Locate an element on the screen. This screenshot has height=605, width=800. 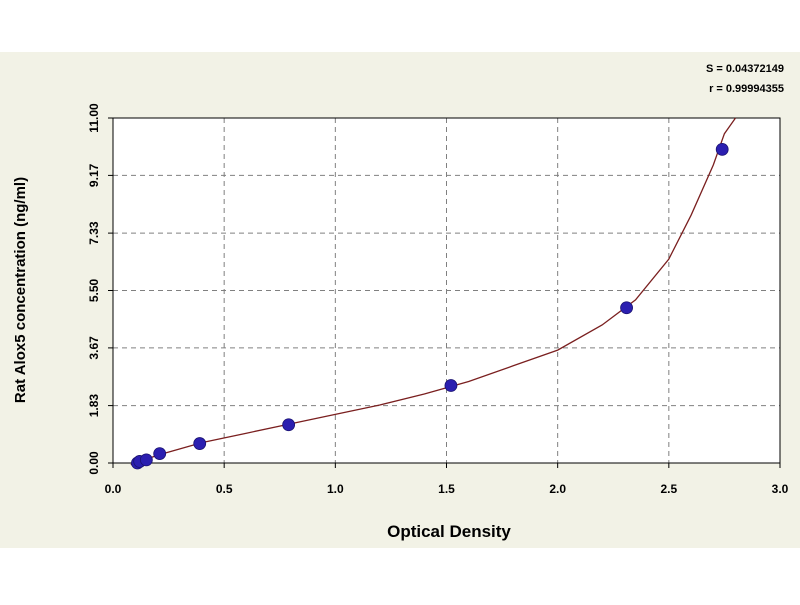
y-tick-label: 3.67 is located at coordinates (94, 348).